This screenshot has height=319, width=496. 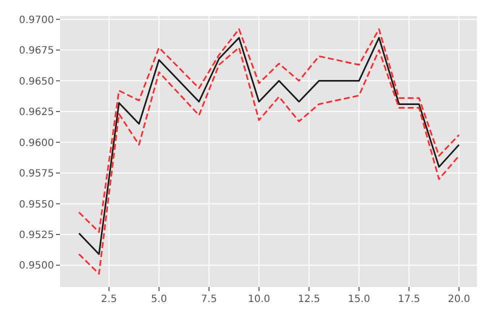 I want to click on x-tick-label: 7.5, so click(x=209, y=299).